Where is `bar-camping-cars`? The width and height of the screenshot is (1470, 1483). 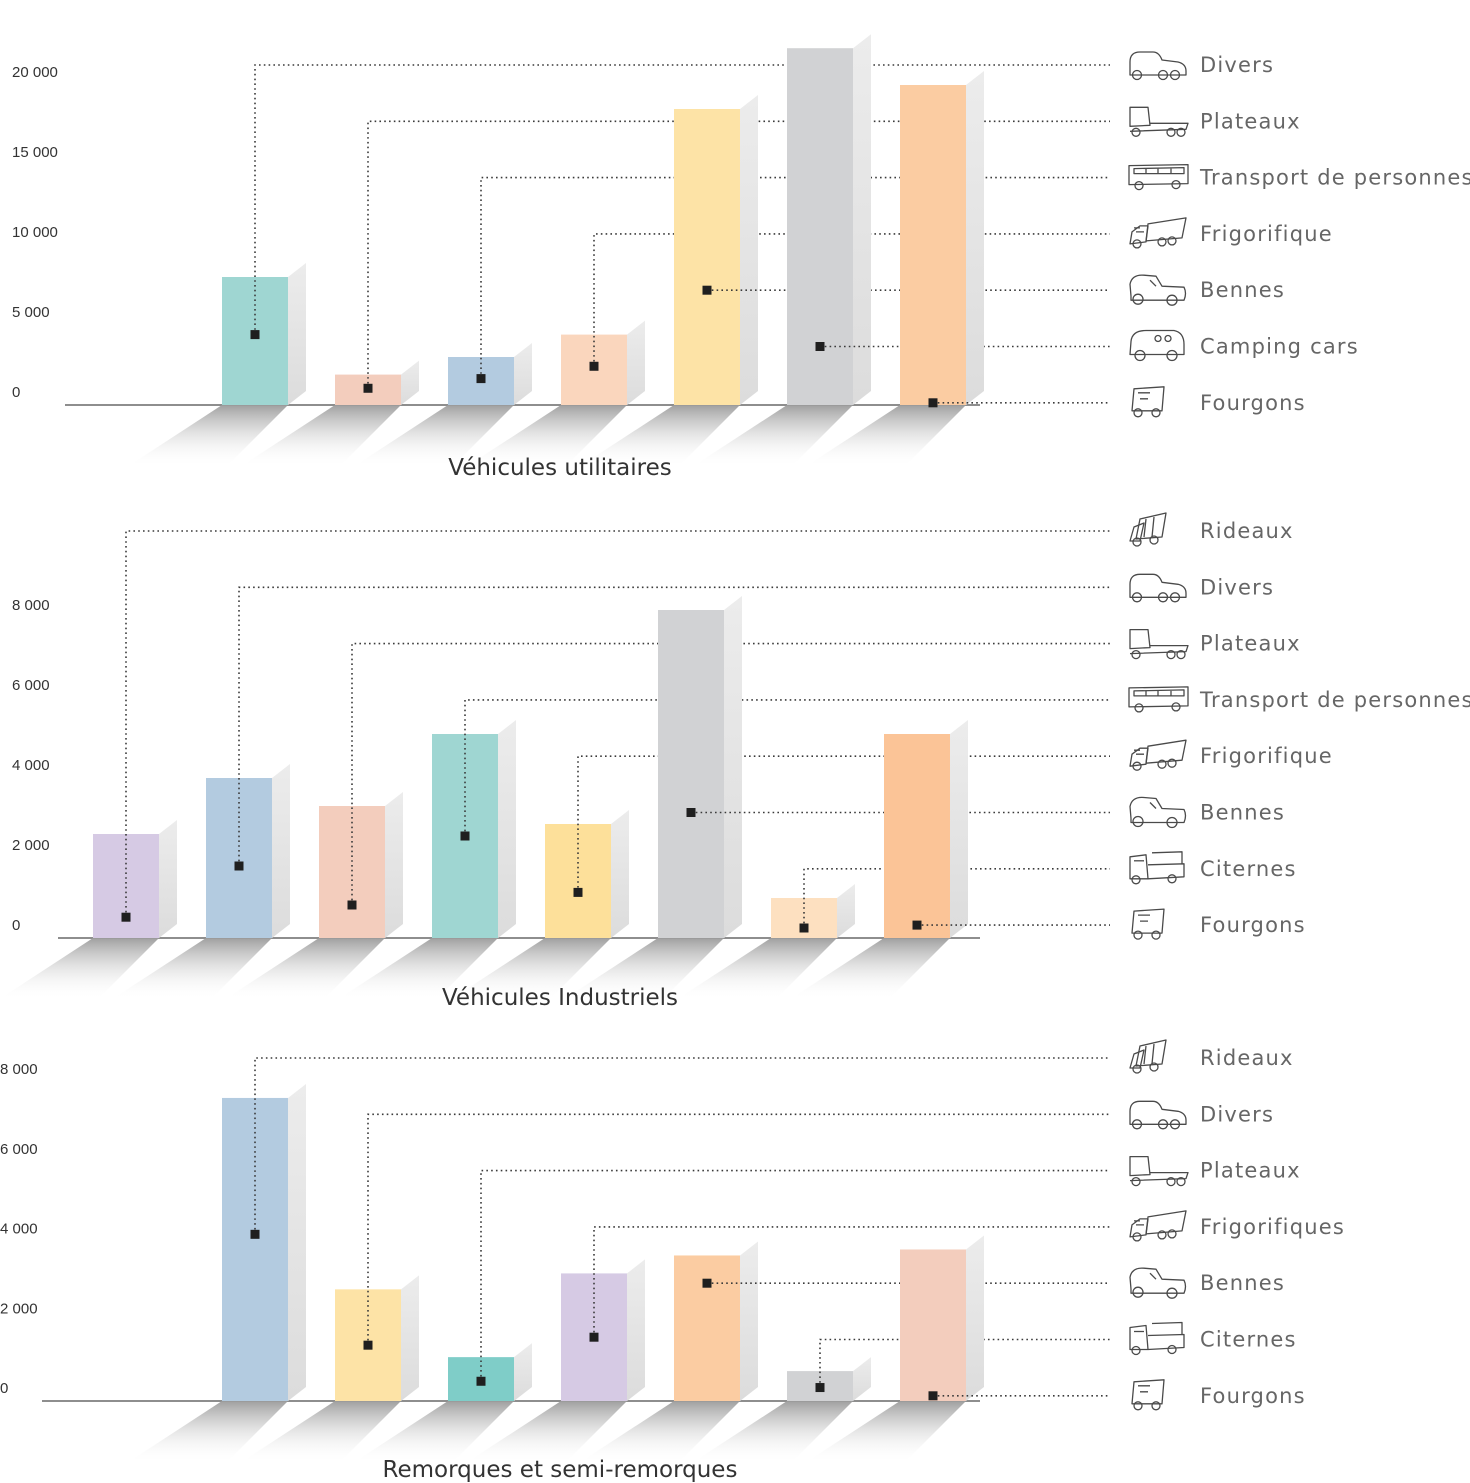
bar-camping-cars is located at coordinates (820, 226).